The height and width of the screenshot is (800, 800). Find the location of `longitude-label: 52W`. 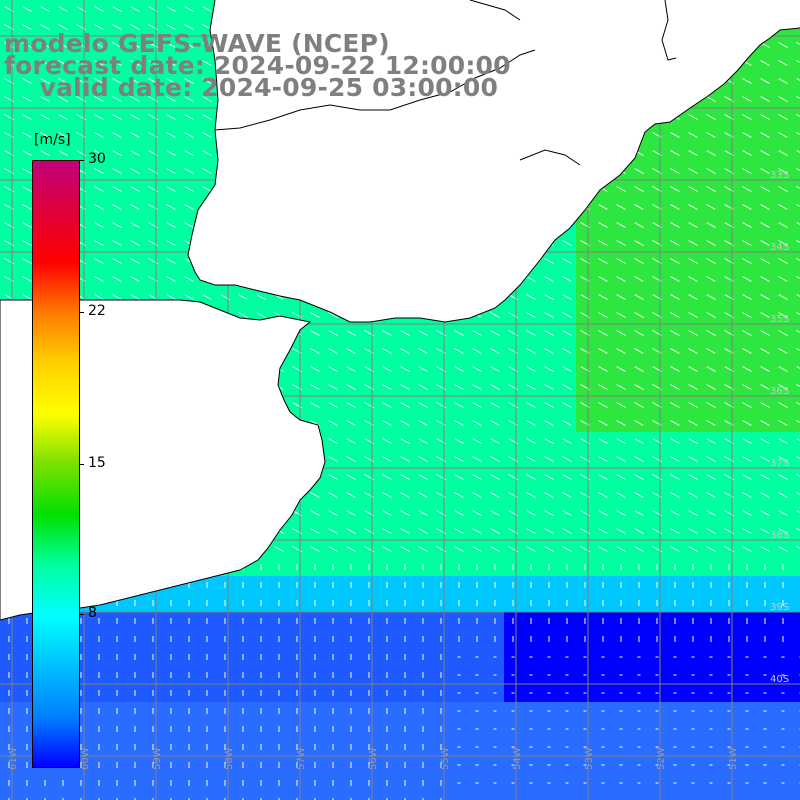

longitude-label: 52W is located at coordinates (661, 758).